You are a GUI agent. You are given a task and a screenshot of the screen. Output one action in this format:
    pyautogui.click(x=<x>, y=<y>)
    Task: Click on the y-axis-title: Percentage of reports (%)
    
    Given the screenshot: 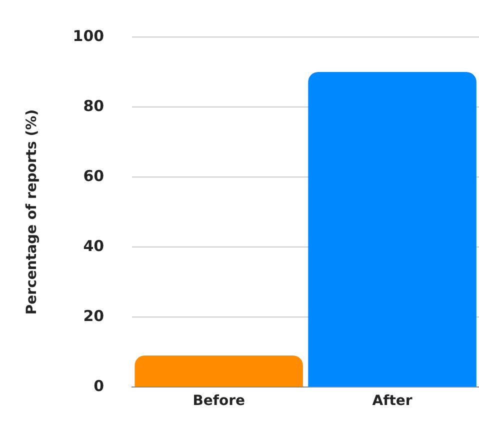 What is the action you would take?
    pyautogui.click(x=32, y=212)
    